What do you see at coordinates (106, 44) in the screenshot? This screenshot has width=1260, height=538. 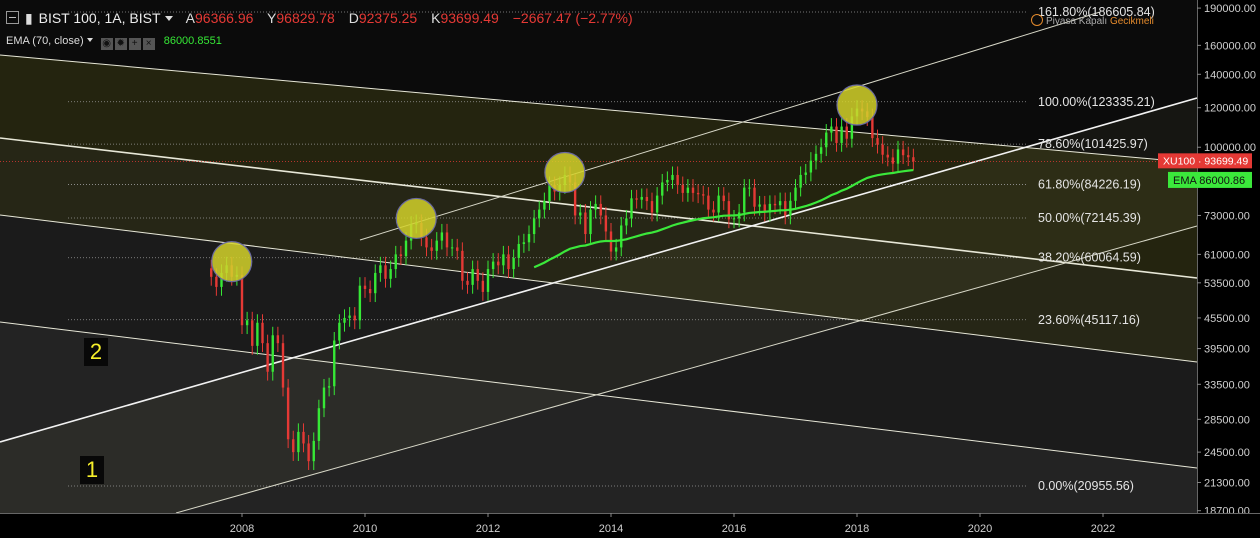 I see `eye-icon: ◉` at bounding box center [106, 44].